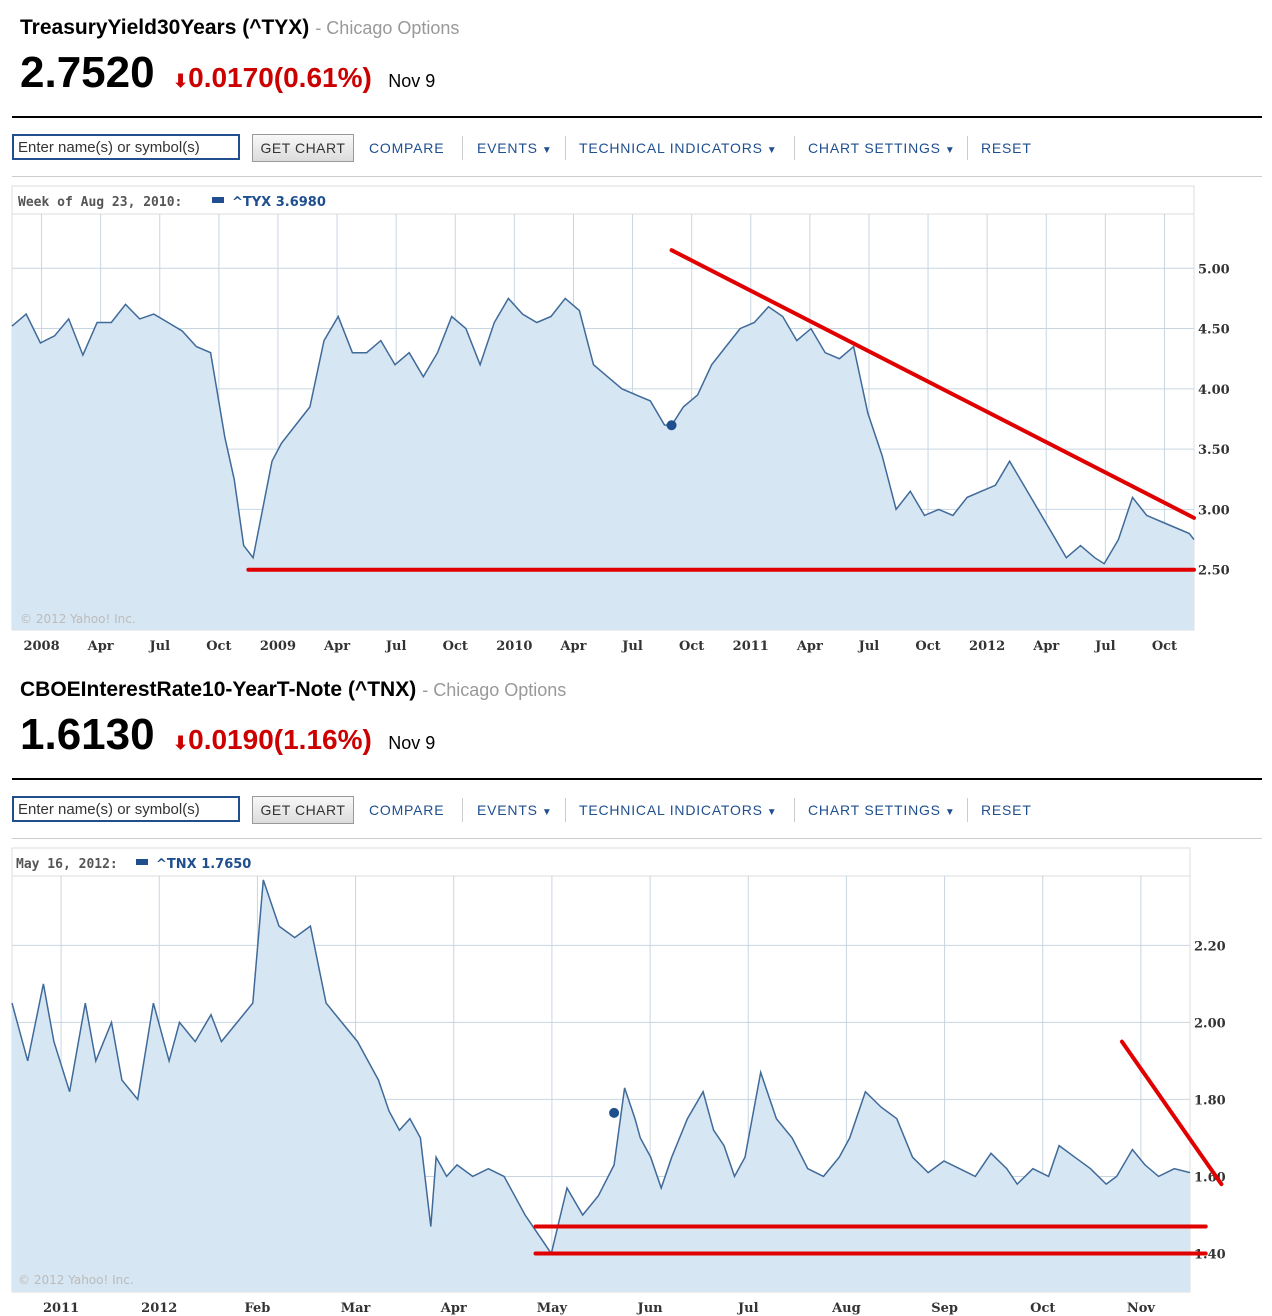 The image size is (1272, 1316). I want to click on legend-date: May 16, 2012:, so click(67, 864).